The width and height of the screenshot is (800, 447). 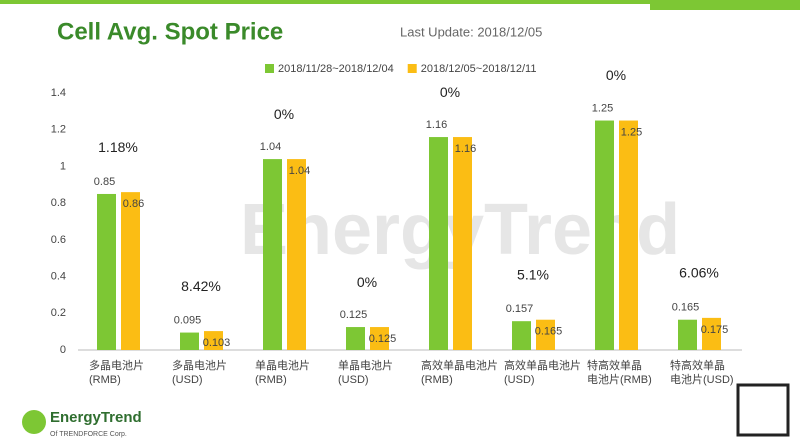 What do you see at coordinates (58, 240) in the screenshot?
I see `y-tick-label: 0.6` at bounding box center [58, 240].